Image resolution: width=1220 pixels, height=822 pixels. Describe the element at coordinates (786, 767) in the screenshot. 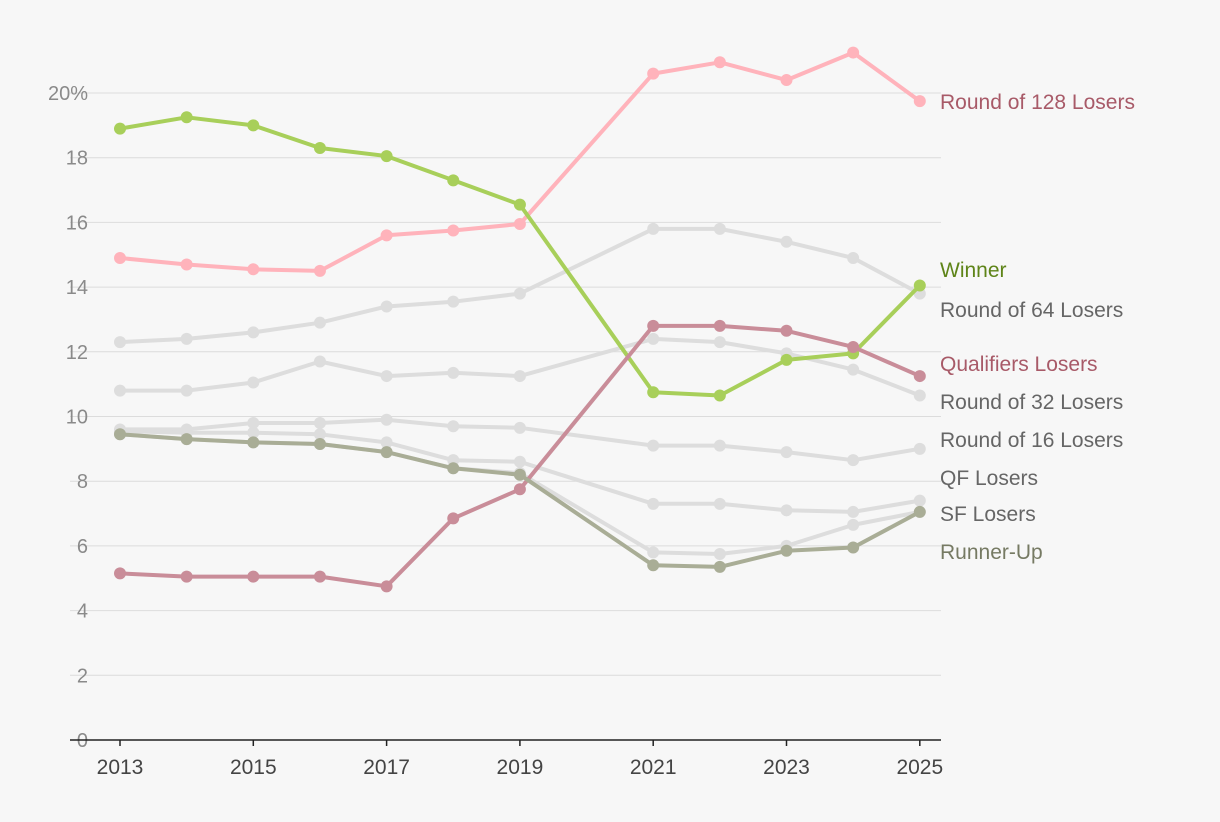

I see `x-tick-label: 2023` at that location.